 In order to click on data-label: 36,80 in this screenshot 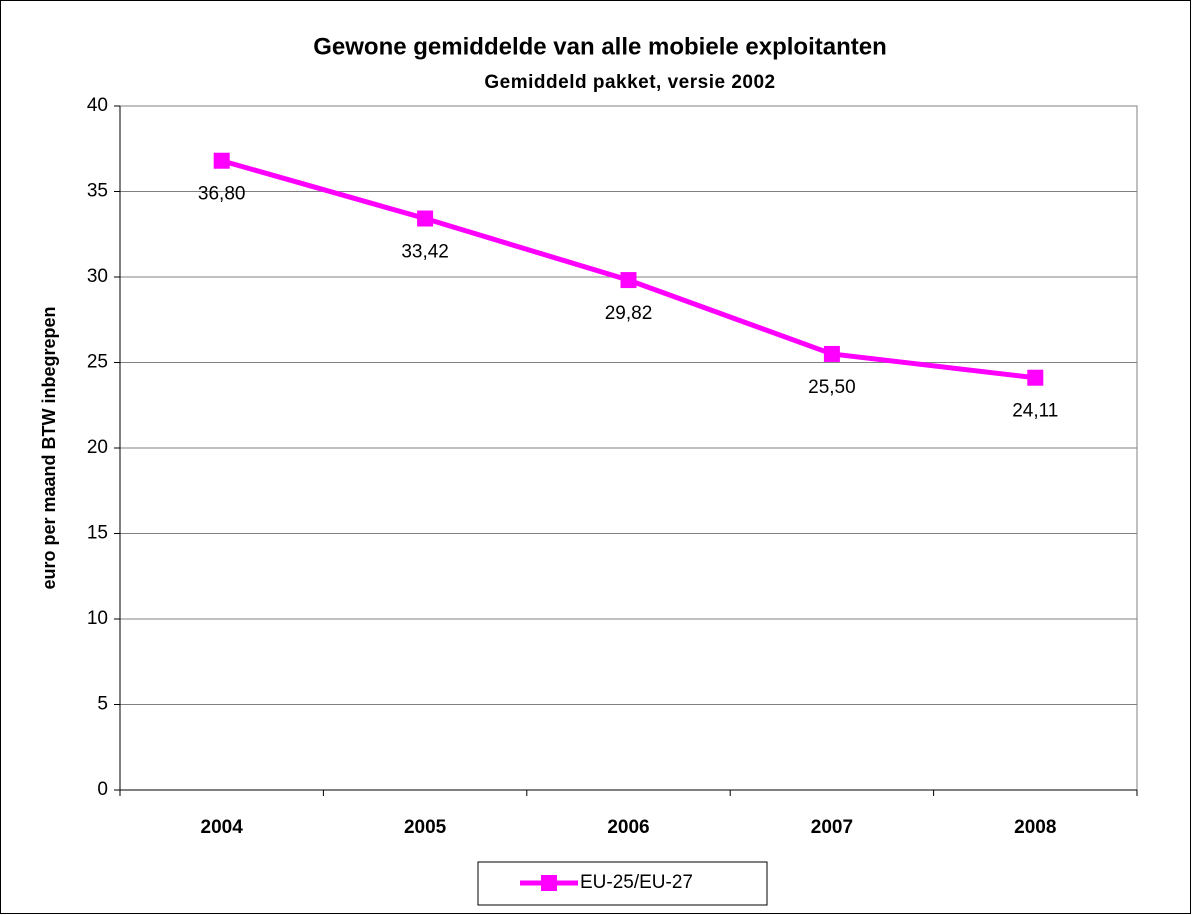, I will do `click(222, 194)`.